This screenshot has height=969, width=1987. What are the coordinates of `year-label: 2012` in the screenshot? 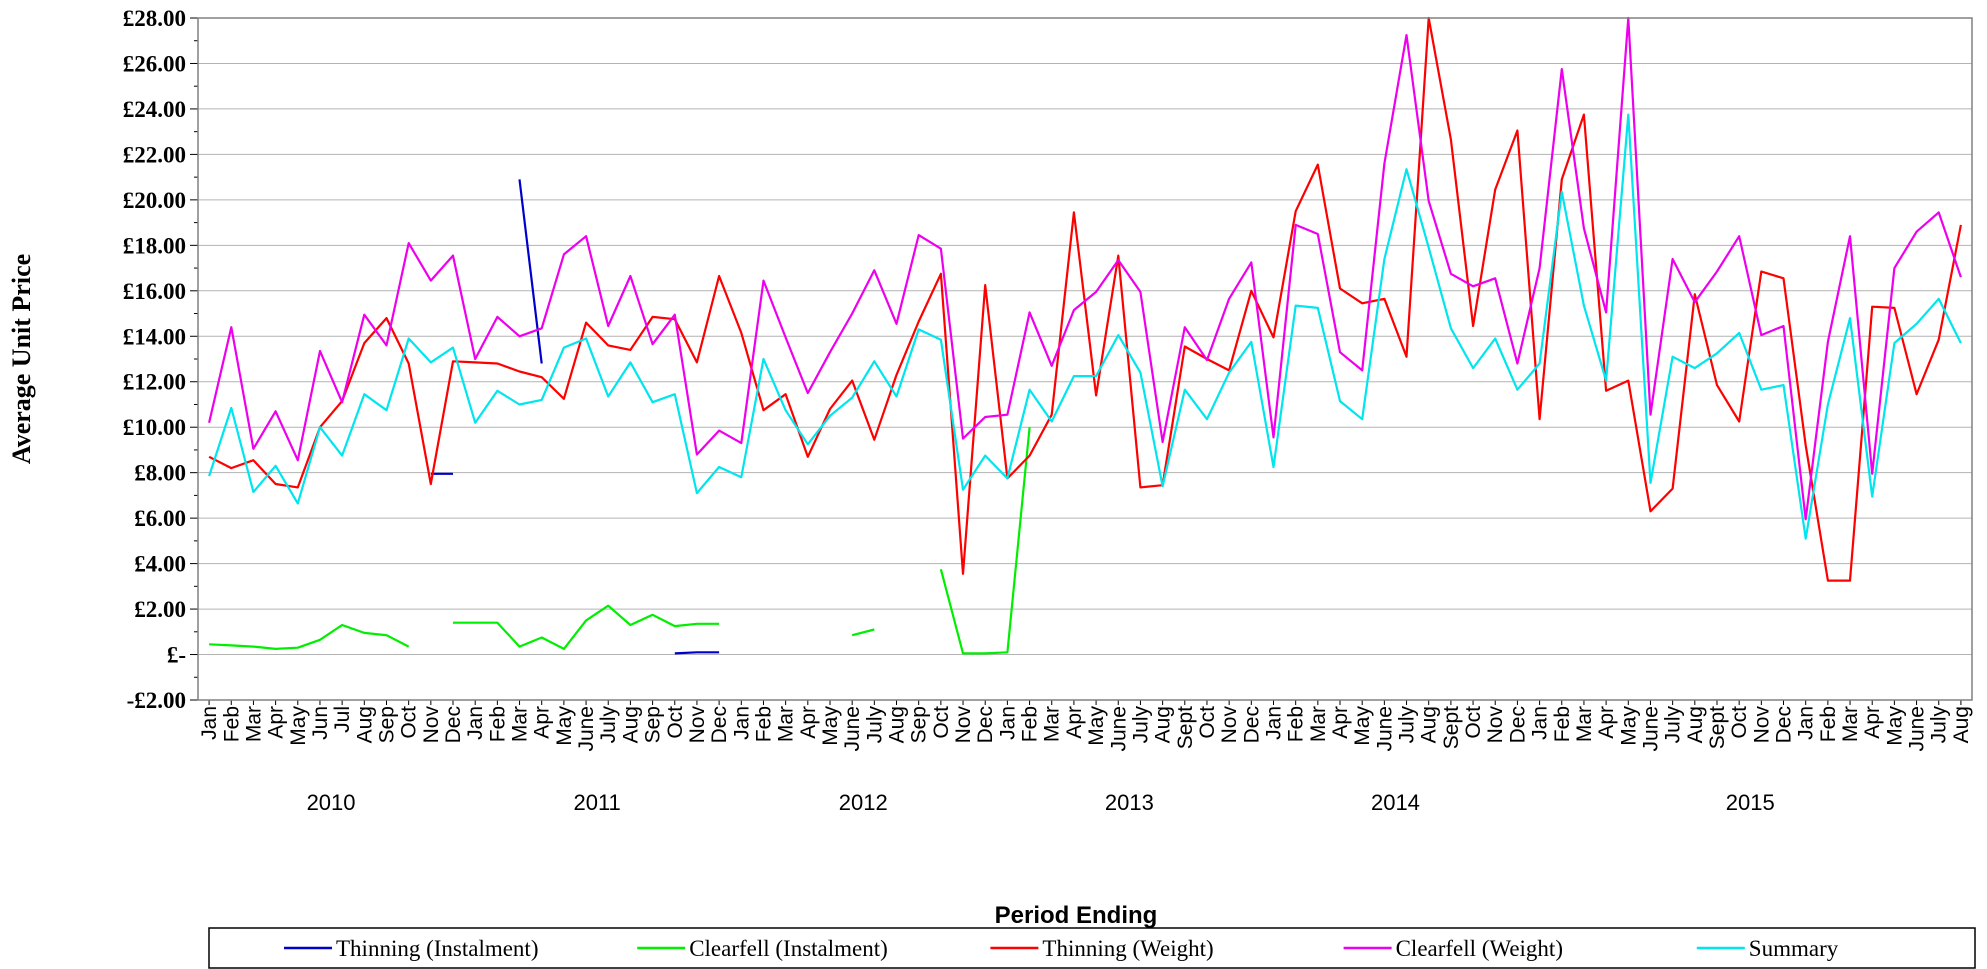 It's located at (863, 802).